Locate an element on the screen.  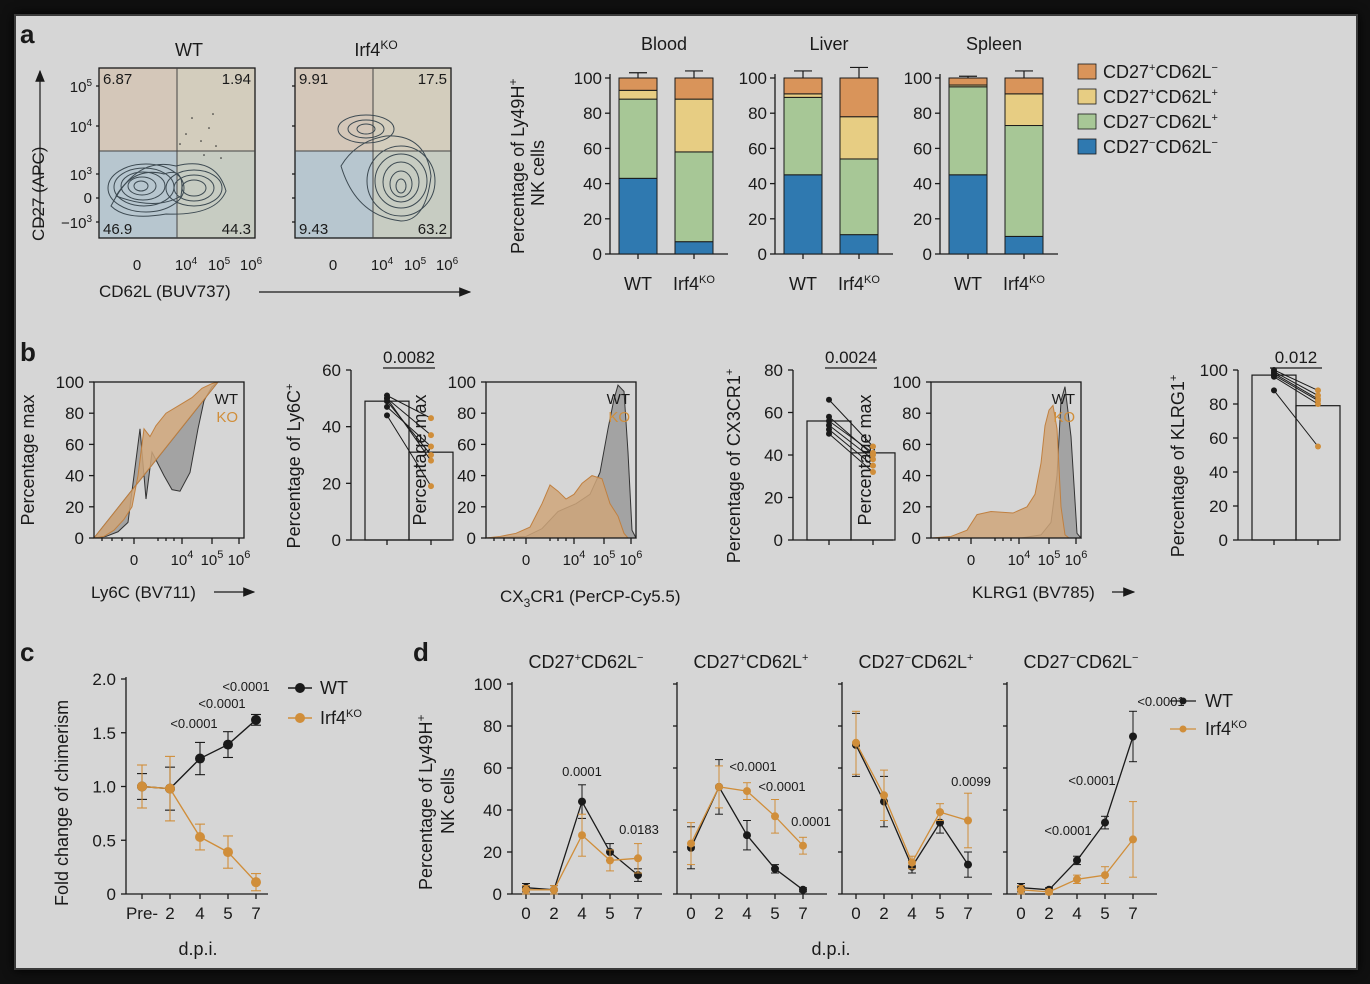
flow-y-tick: −103 is located at coordinates (76, 223).